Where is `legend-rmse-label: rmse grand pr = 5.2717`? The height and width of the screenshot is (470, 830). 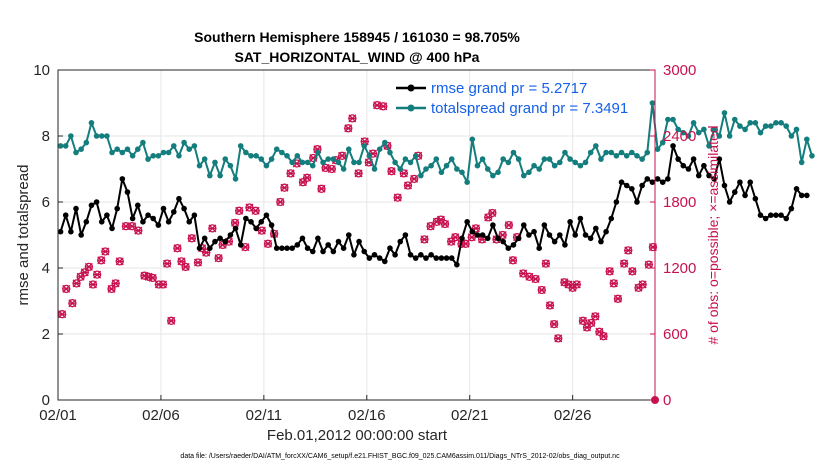
legend-rmse-label: rmse grand pr = 5.2717 is located at coordinates (509, 88).